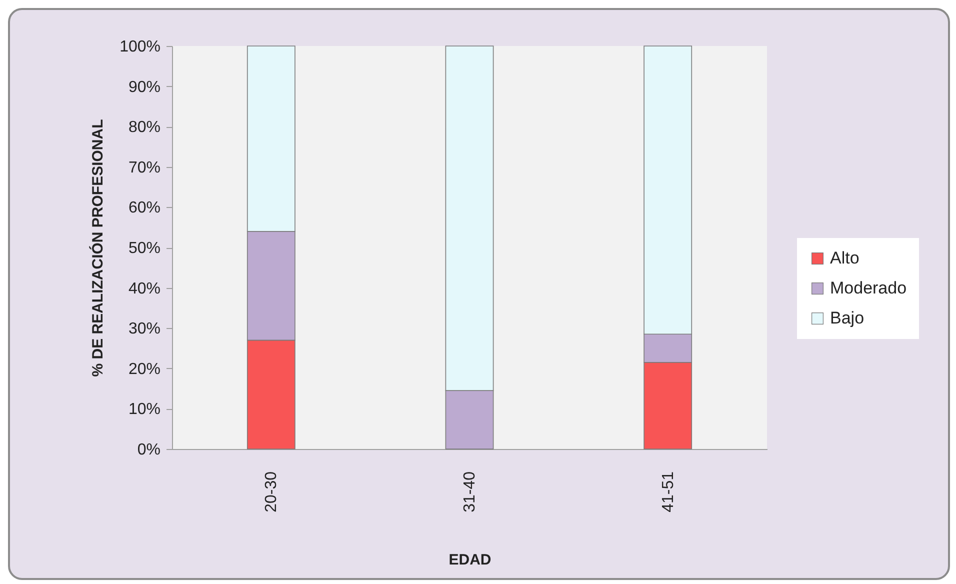 This screenshot has width=956, height=584. What do you see at coordinates (144, 208) in the screenshot?
I see `y-tick-label: 60%` at bounding box center [144, 208].